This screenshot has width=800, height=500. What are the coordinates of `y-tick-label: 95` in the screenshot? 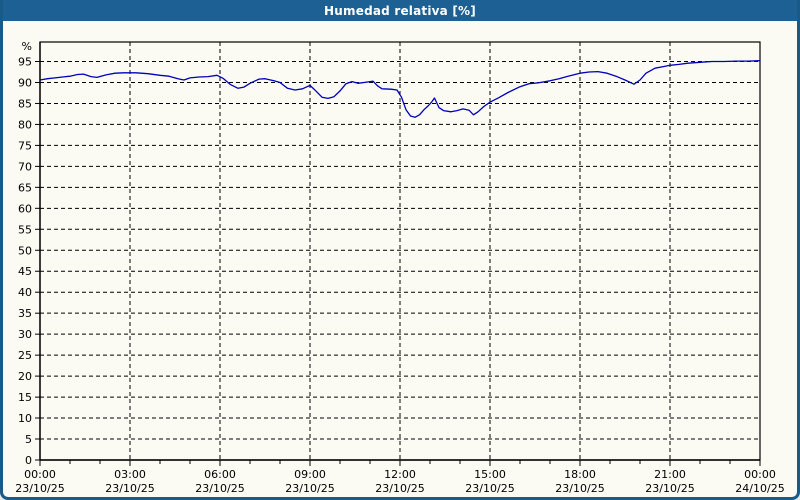 It's located at (25, 62).